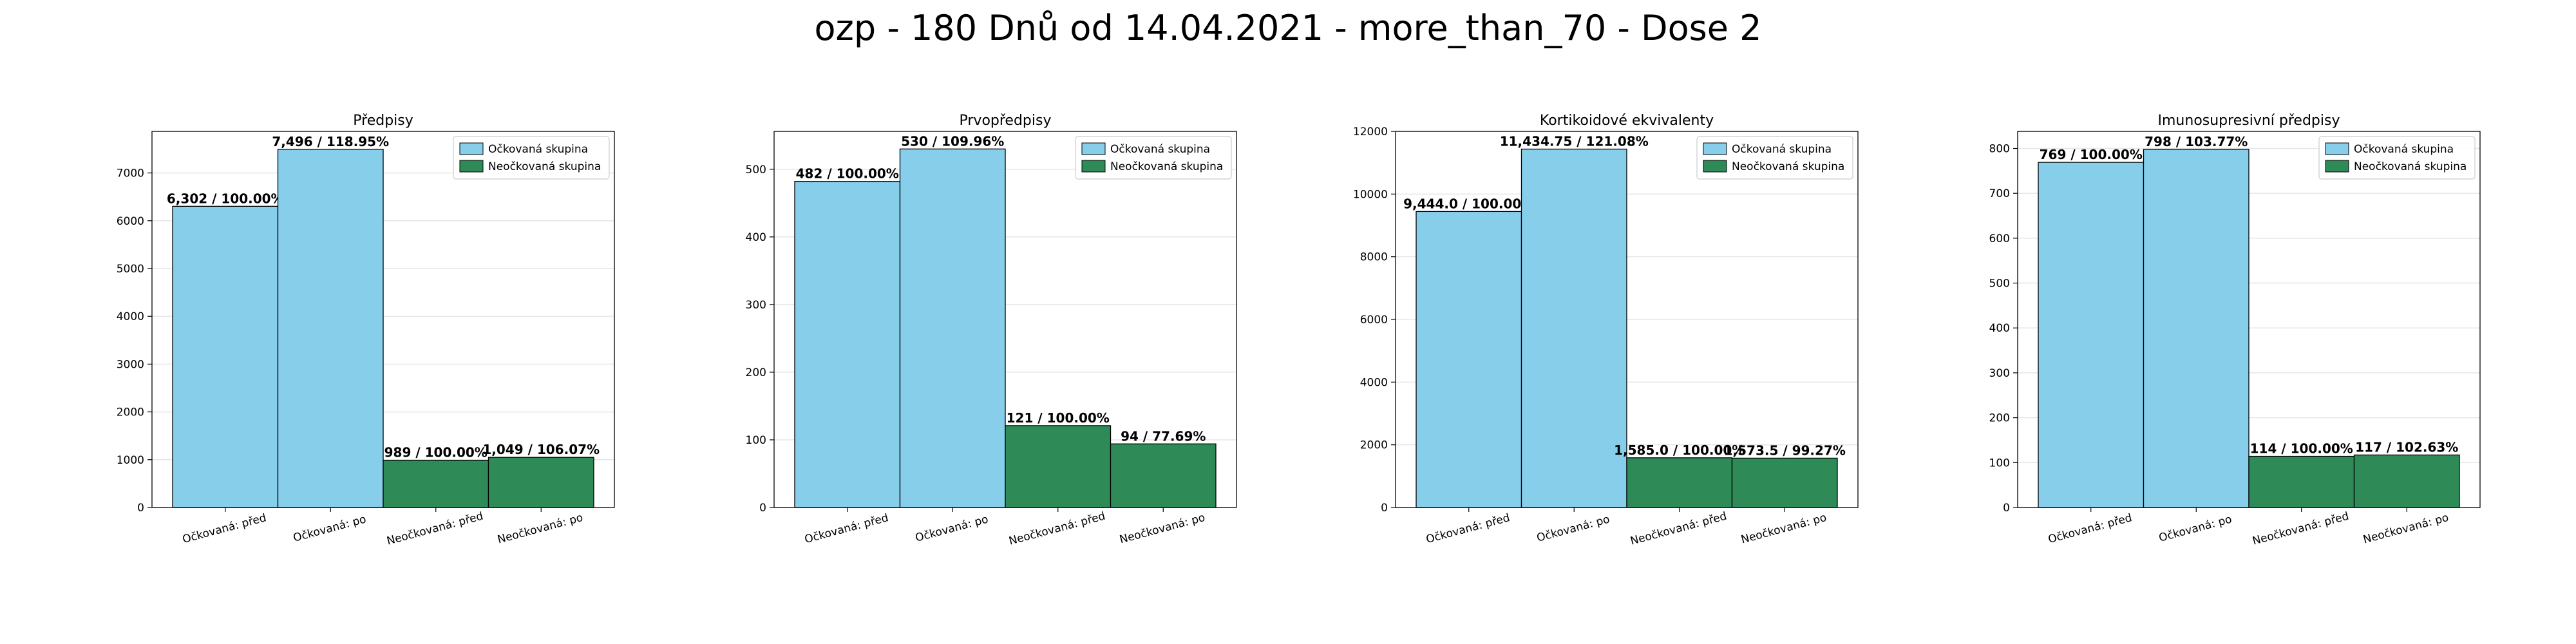  I want to click on chart-title: Kortikoidové ekvivalenty, so click(1627, 121).